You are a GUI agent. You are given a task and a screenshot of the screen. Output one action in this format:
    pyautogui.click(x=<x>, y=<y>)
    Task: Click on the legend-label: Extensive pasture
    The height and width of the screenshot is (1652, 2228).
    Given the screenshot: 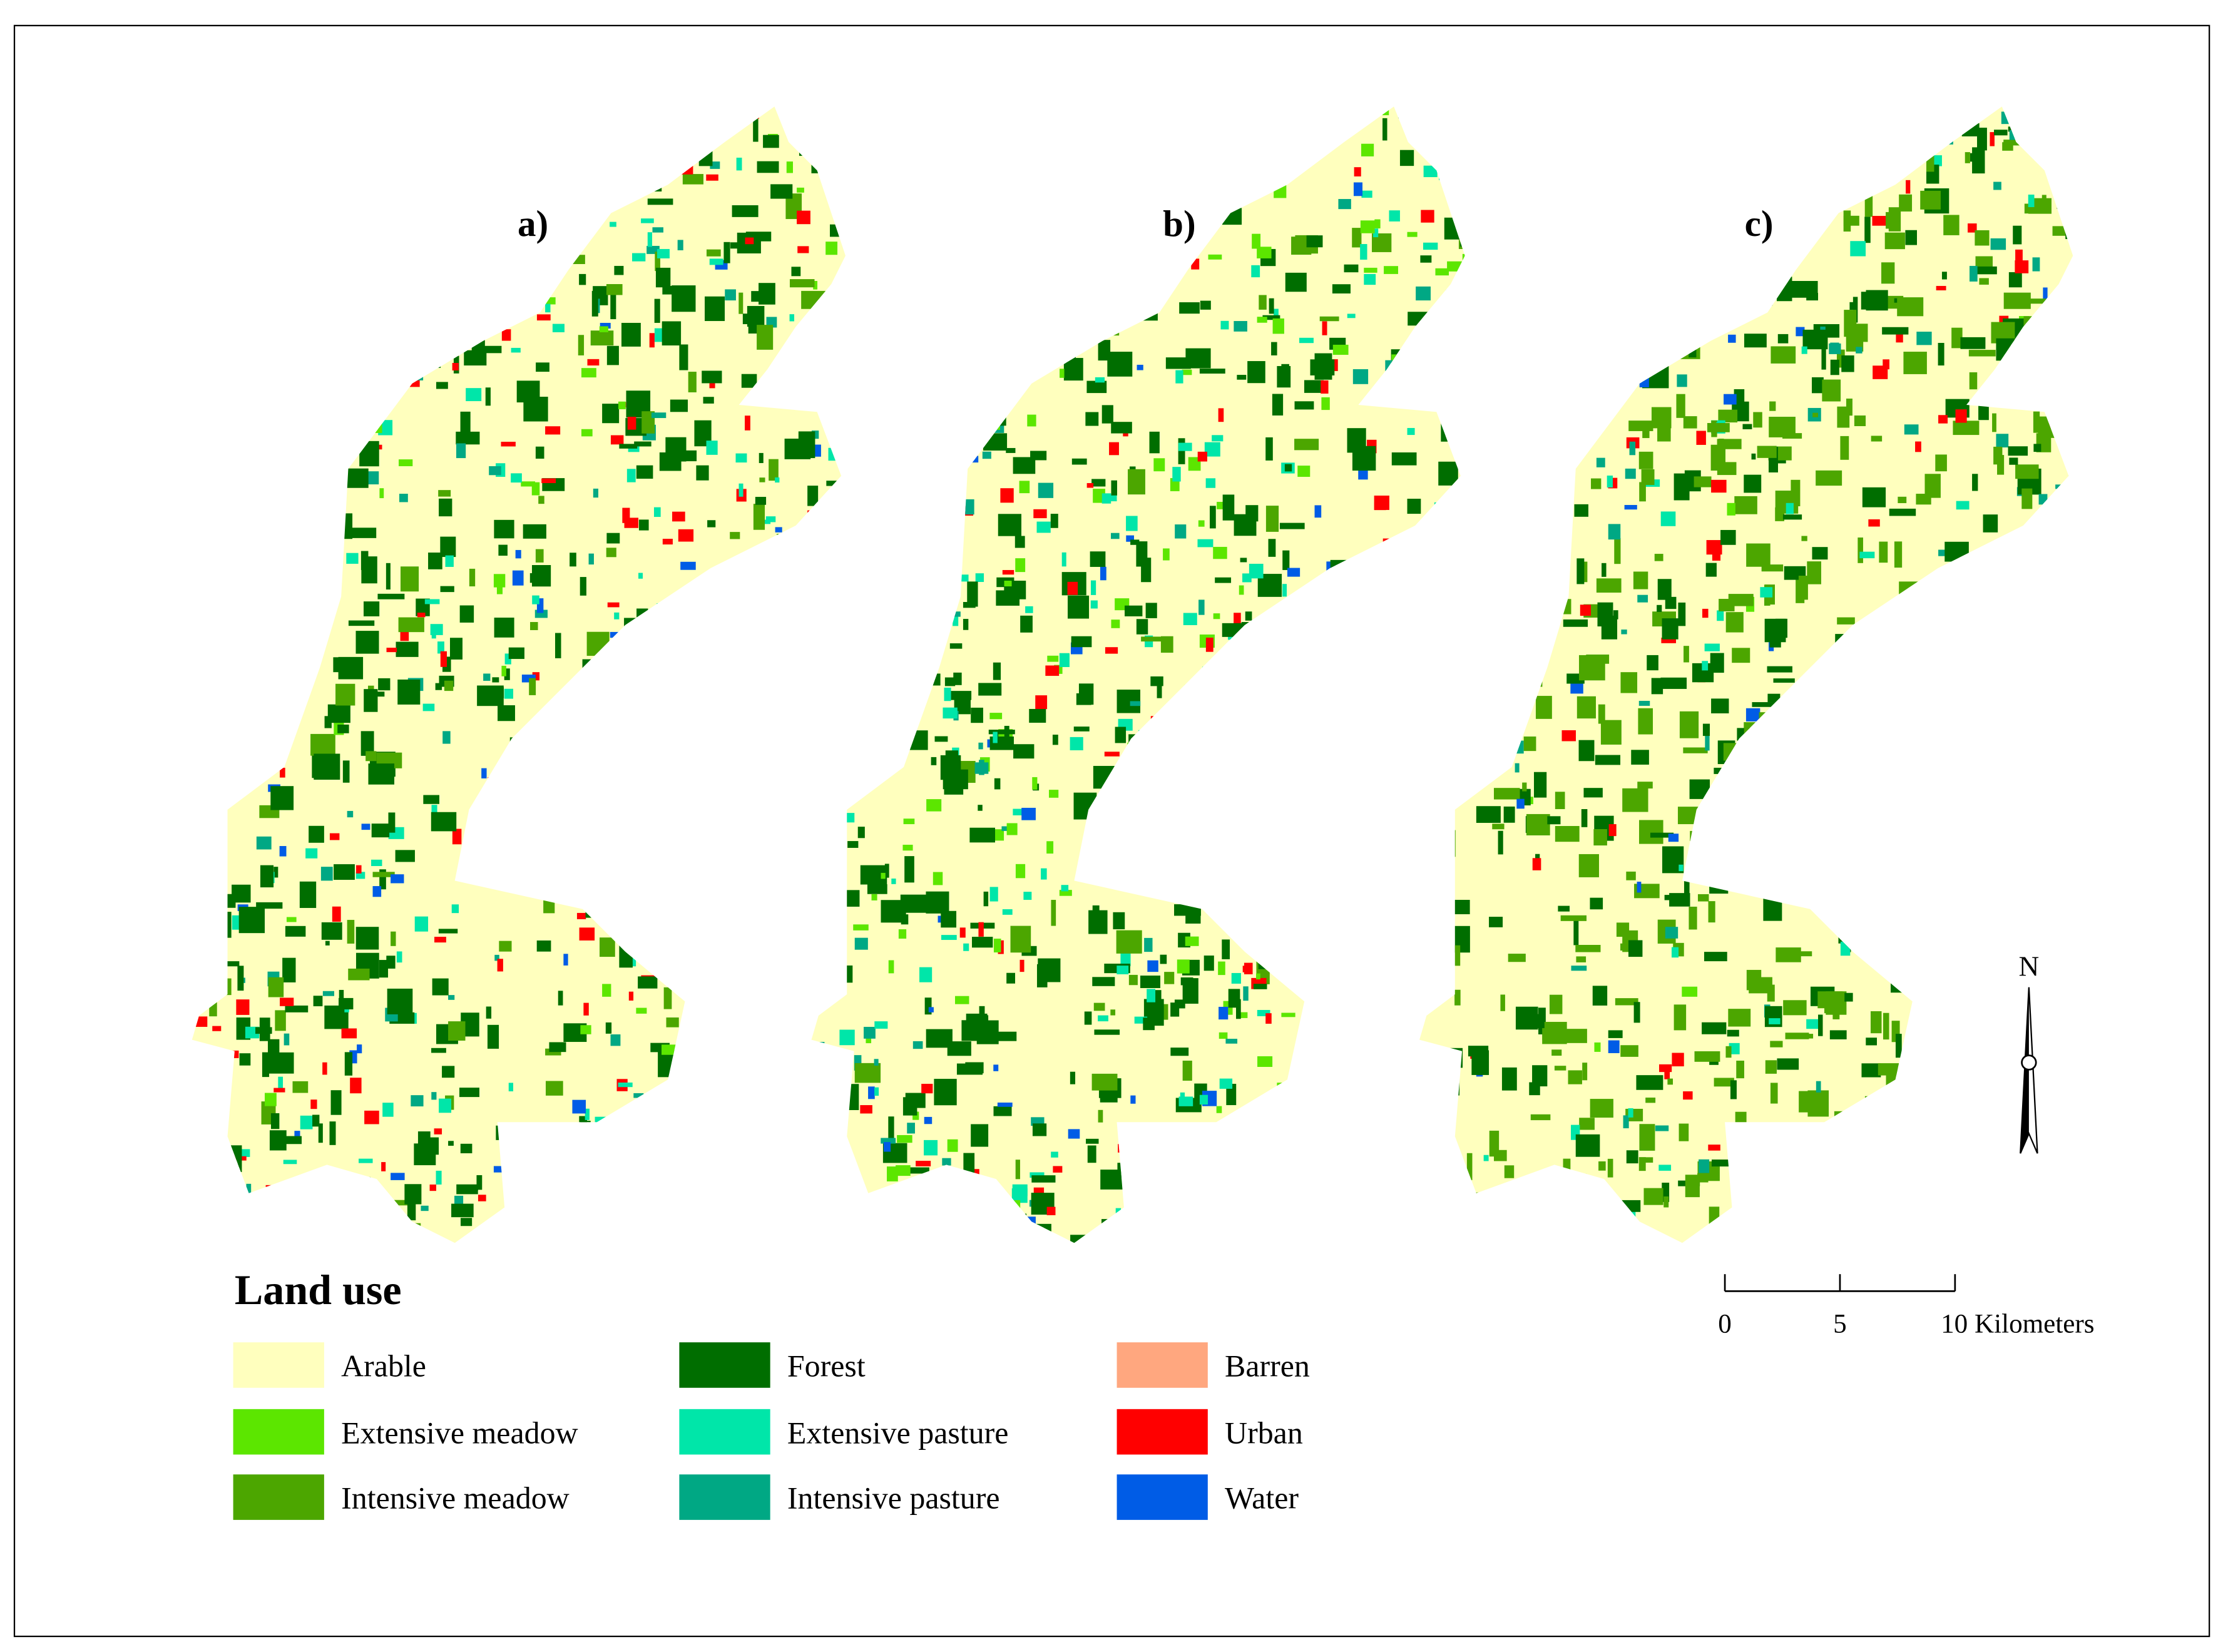 What is the action you would take?
    pyautogui.click(x=898, y=1432)
    